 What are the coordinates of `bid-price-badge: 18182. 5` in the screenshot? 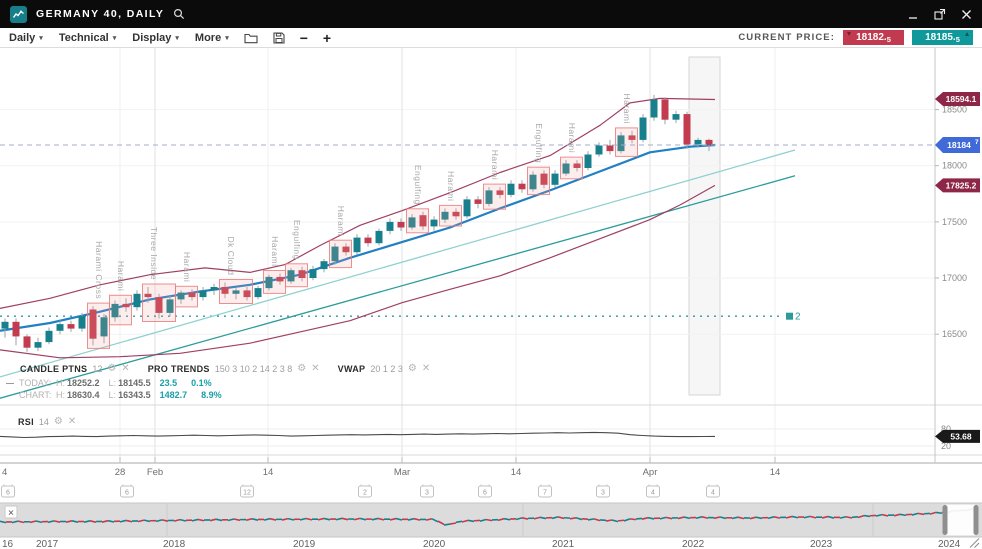 It's located at (873, 37).